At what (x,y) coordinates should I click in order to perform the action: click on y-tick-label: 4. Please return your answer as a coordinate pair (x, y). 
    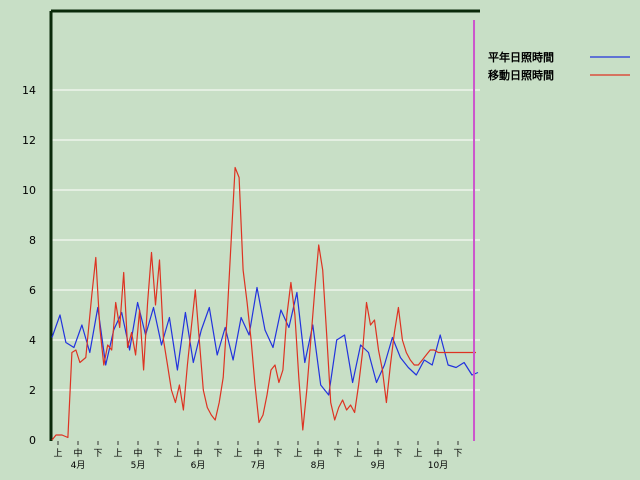
    Looking at the image, I should click on (32, 340).